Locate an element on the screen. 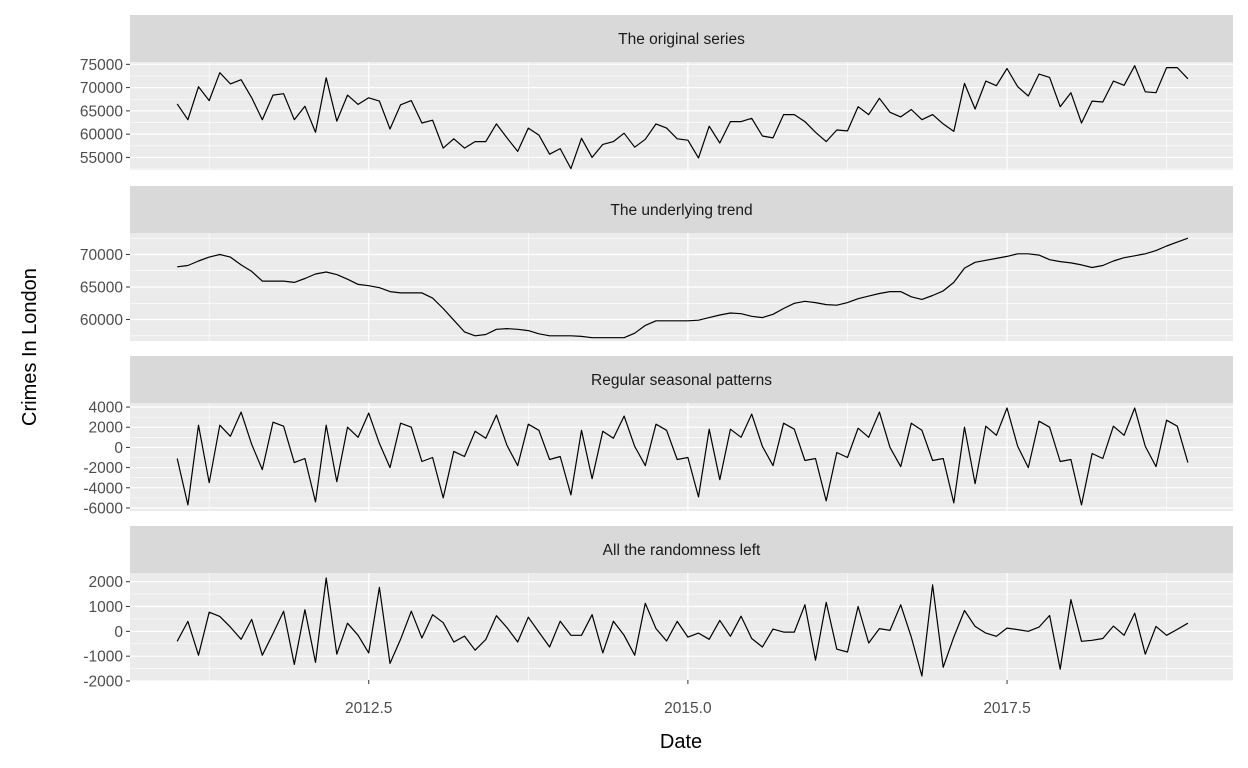 The width and height of the screenshot is (1248, 768). facet-title: The underlying trend is located at coordinates (681, 210).